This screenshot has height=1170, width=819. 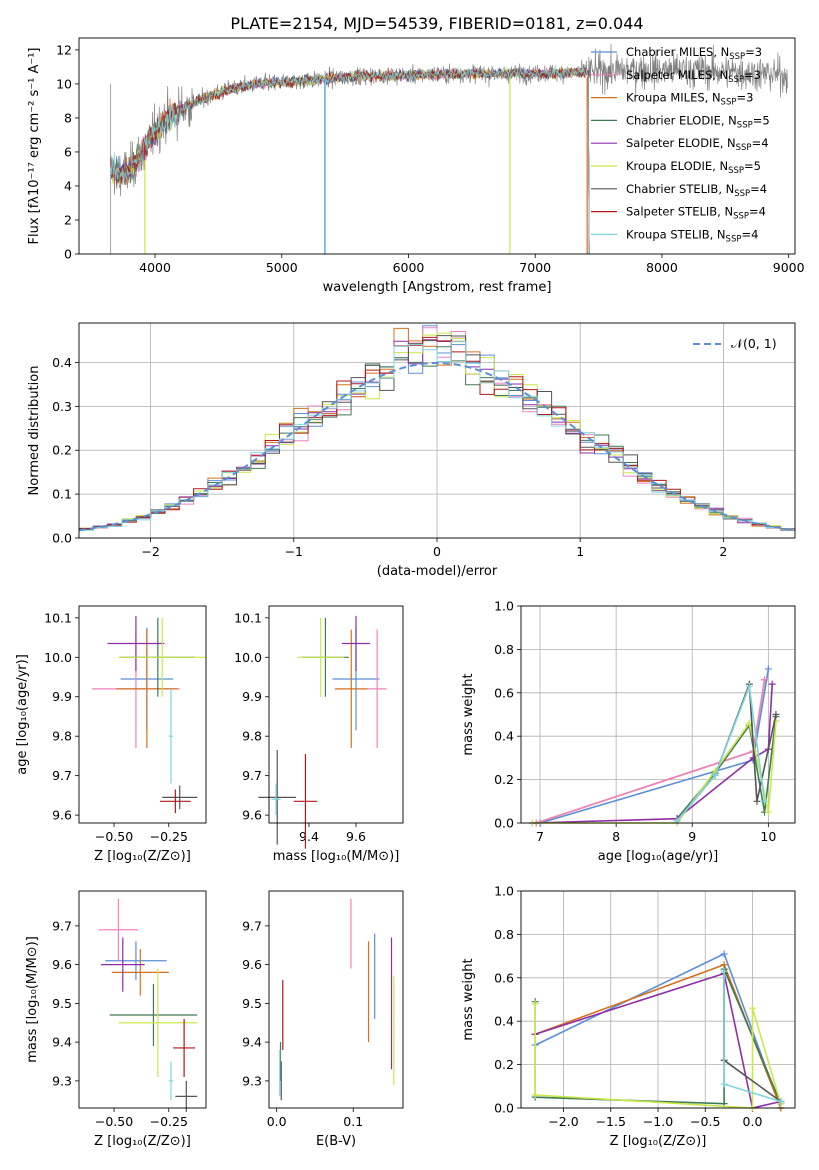 I want to click on x-axis-label: (data-model)/error, so click(x=437, y=571).